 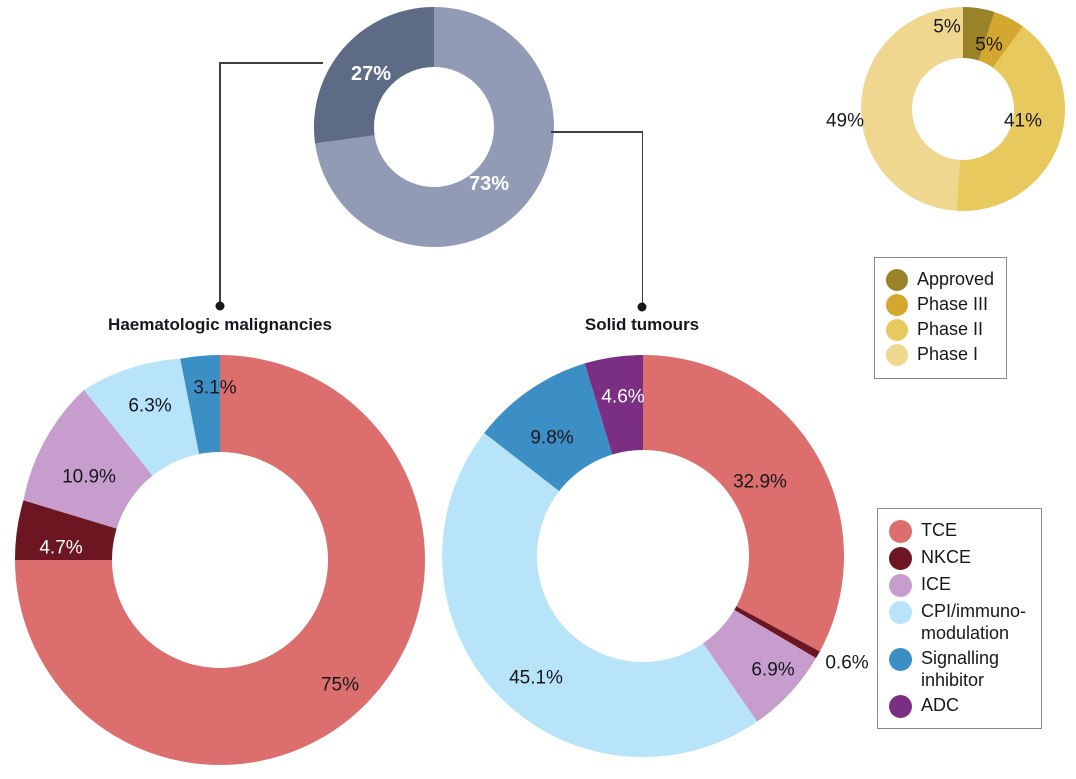 I want to click on legend-label-phase-iii: Phase III, so click(x=953, y=304).